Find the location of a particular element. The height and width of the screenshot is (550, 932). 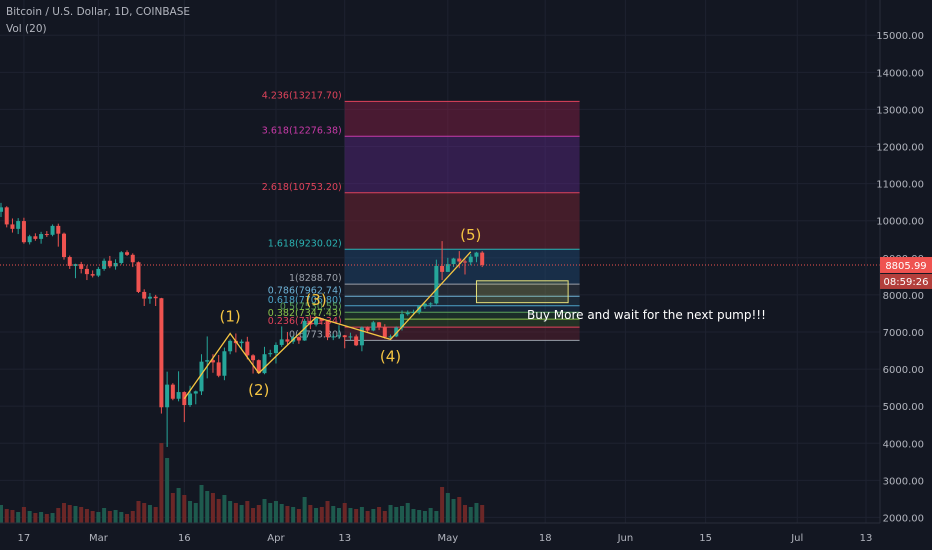

price-tick-label: 2000.00 is located at coordinates (903, 518).